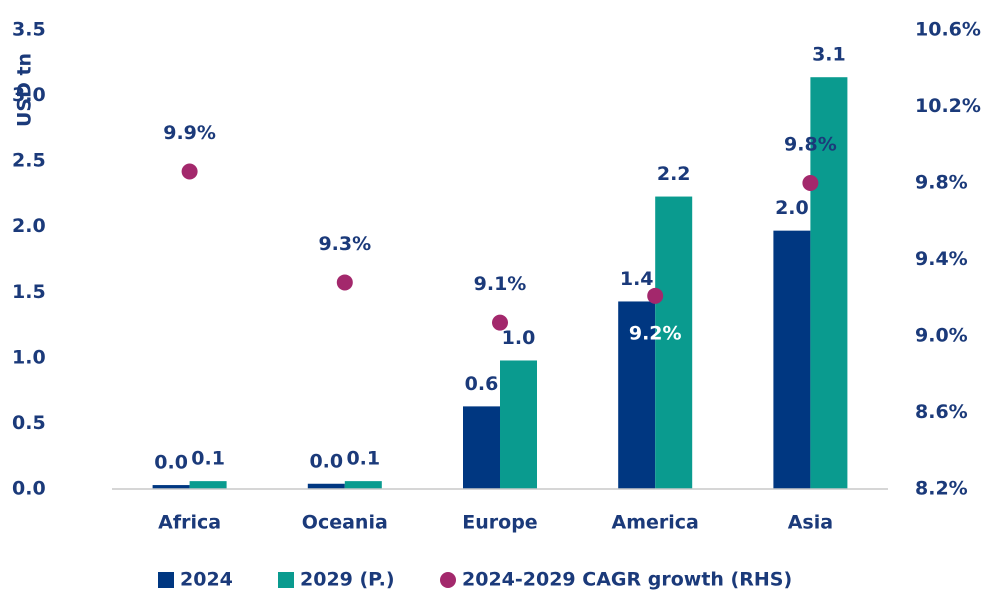 This screenshot has height=595, width=983. I want to click on y2-tick-label: 10.2%, so click(948, 106).